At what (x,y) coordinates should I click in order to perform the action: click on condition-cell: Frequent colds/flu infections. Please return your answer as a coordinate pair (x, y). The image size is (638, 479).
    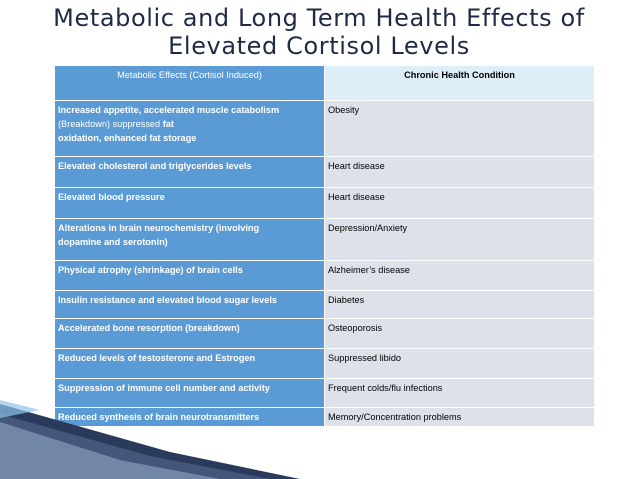
    Looking at the image, I should click on (459, 393).